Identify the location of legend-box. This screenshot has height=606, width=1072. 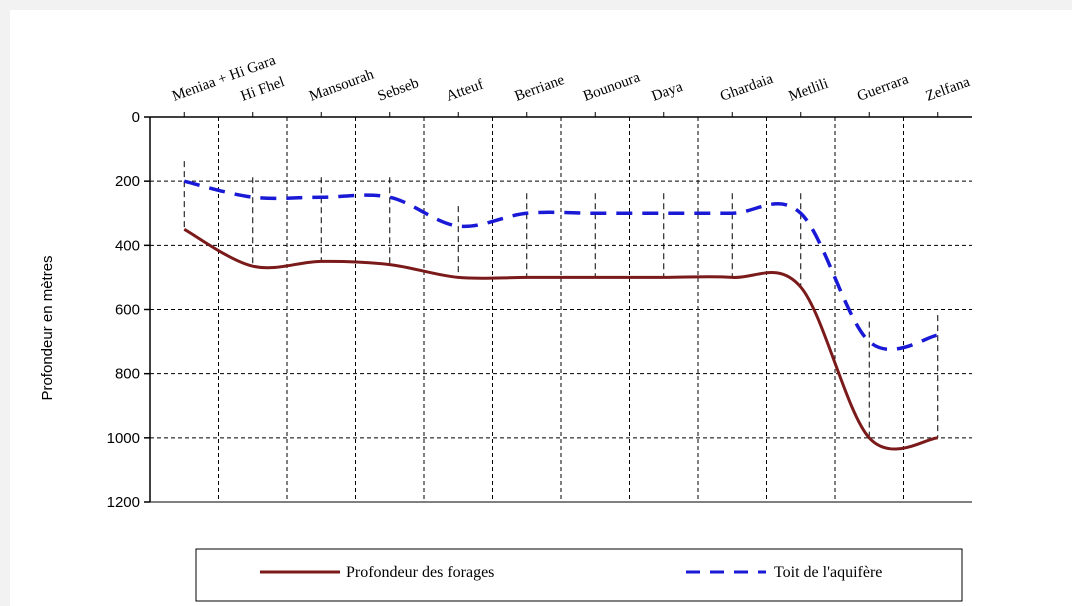
(579, 575).